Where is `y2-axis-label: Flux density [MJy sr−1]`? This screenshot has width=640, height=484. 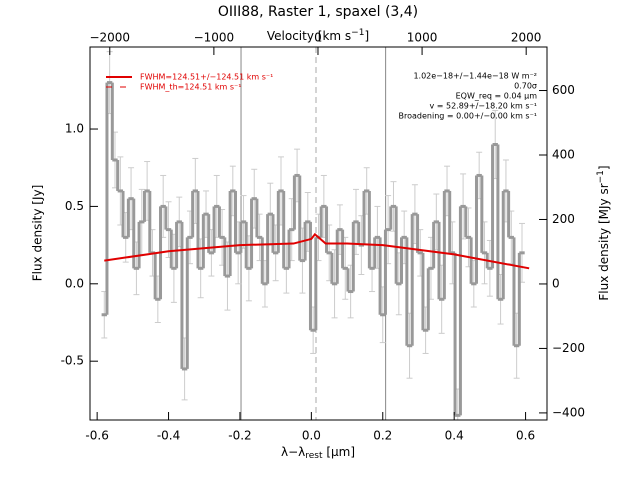 y2-axis-label: Flux density [MJy sr−1] is located at coordinates (603, 232).